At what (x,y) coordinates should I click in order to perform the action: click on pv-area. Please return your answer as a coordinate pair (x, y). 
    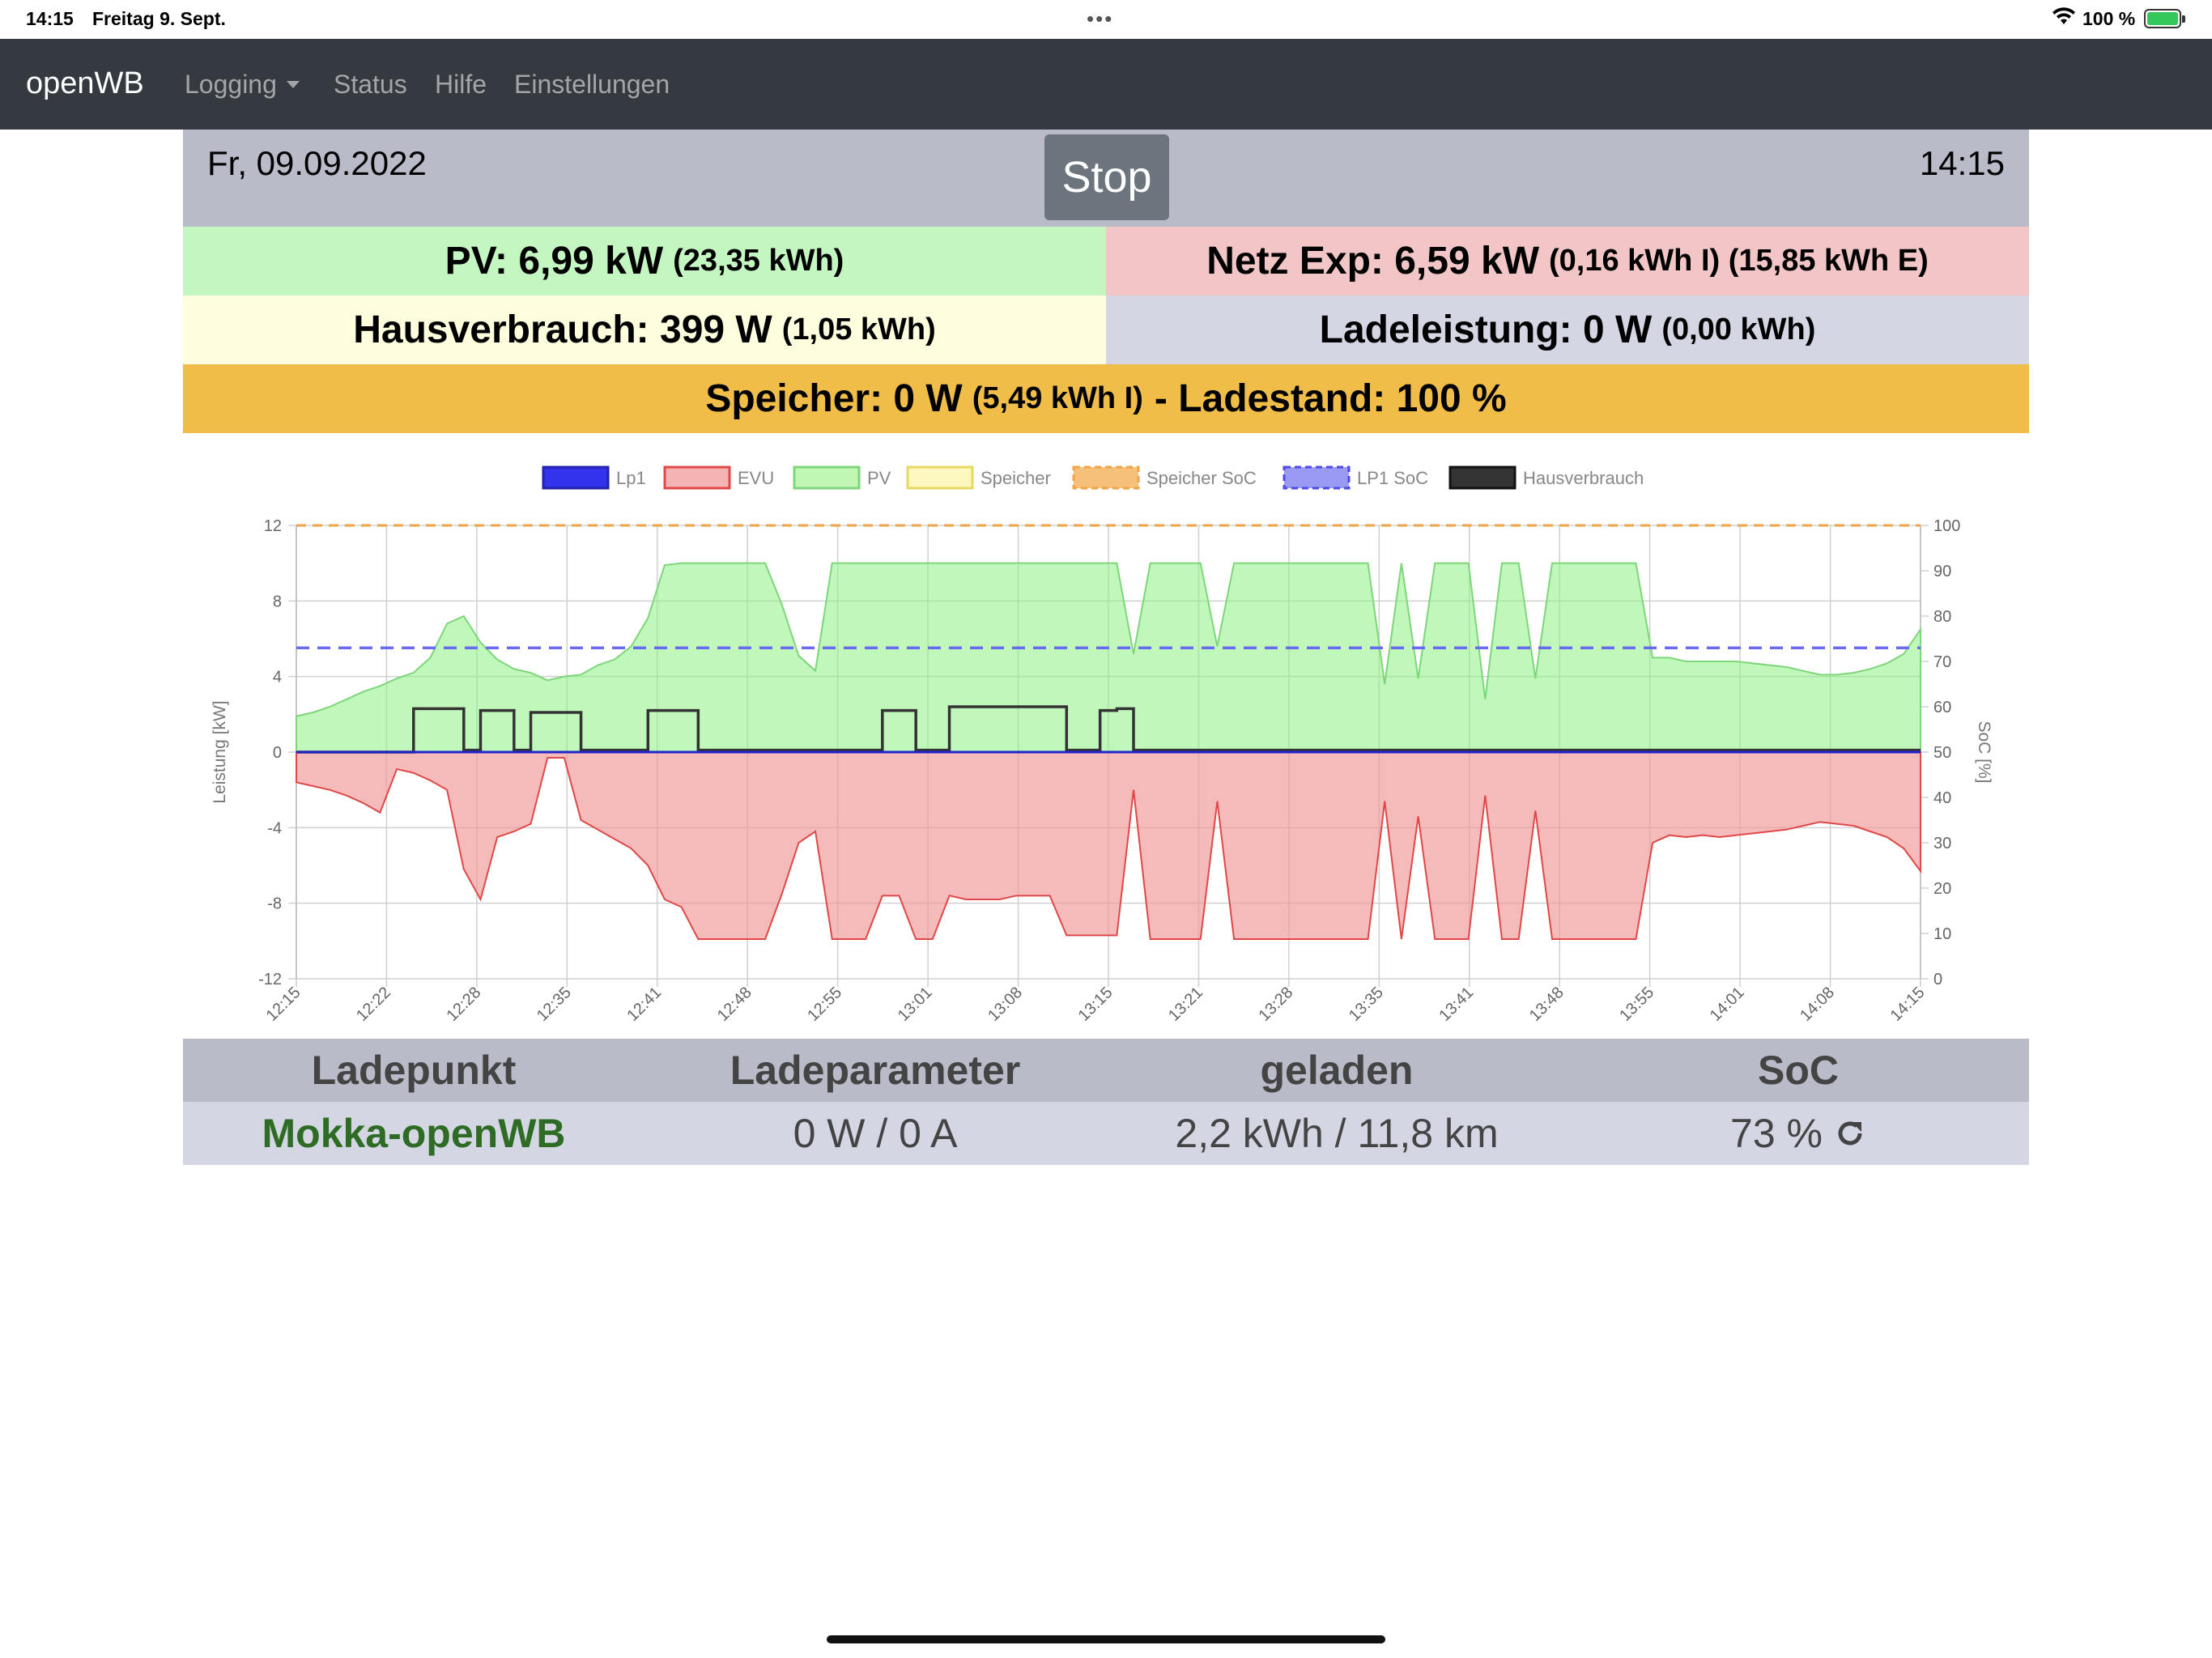
    Looking at the image, I should click on (1109, 657).